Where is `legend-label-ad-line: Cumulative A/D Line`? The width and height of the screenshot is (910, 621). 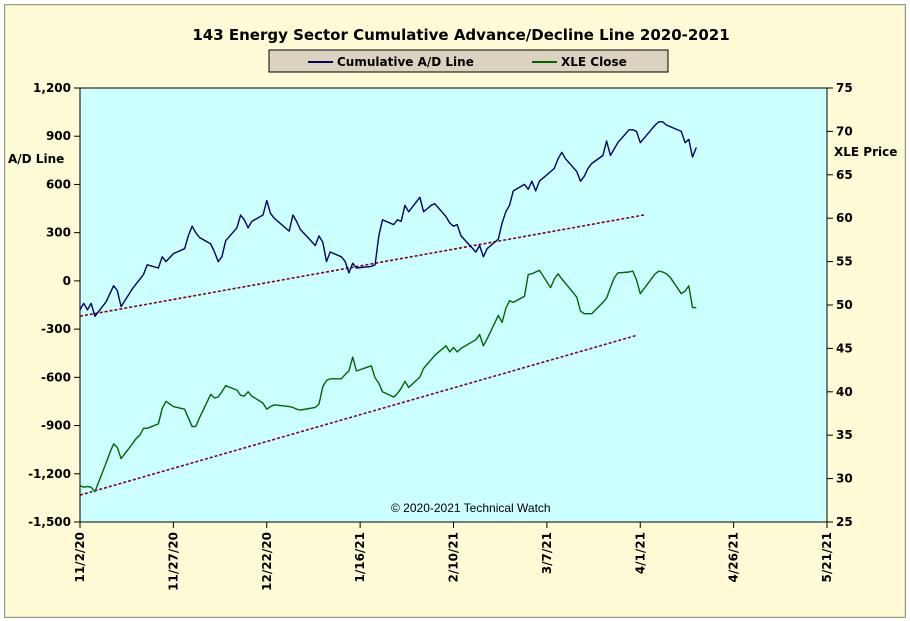 legend-label-ad-line: Cumulative A/D Line is located at coordinates (405, 62).